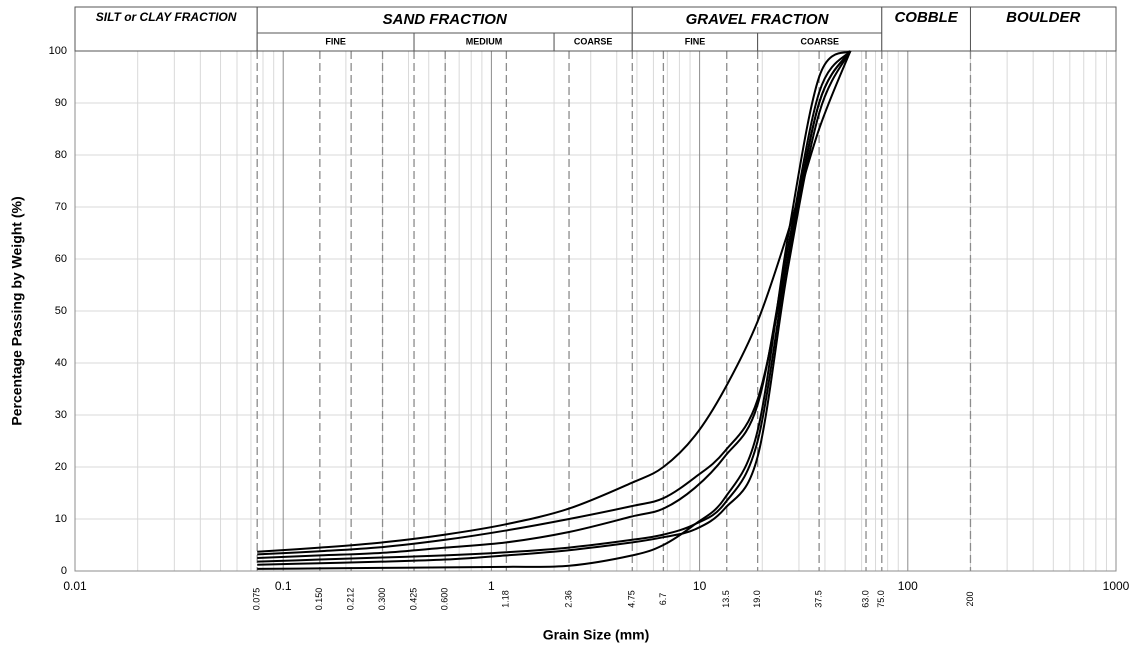 The height and width of the screenshot is (648, 1143). What do you see at coordinates (568, 599) in the screenshot?
I see `sieve-label: 2.36` at bounding box center [568, 599].